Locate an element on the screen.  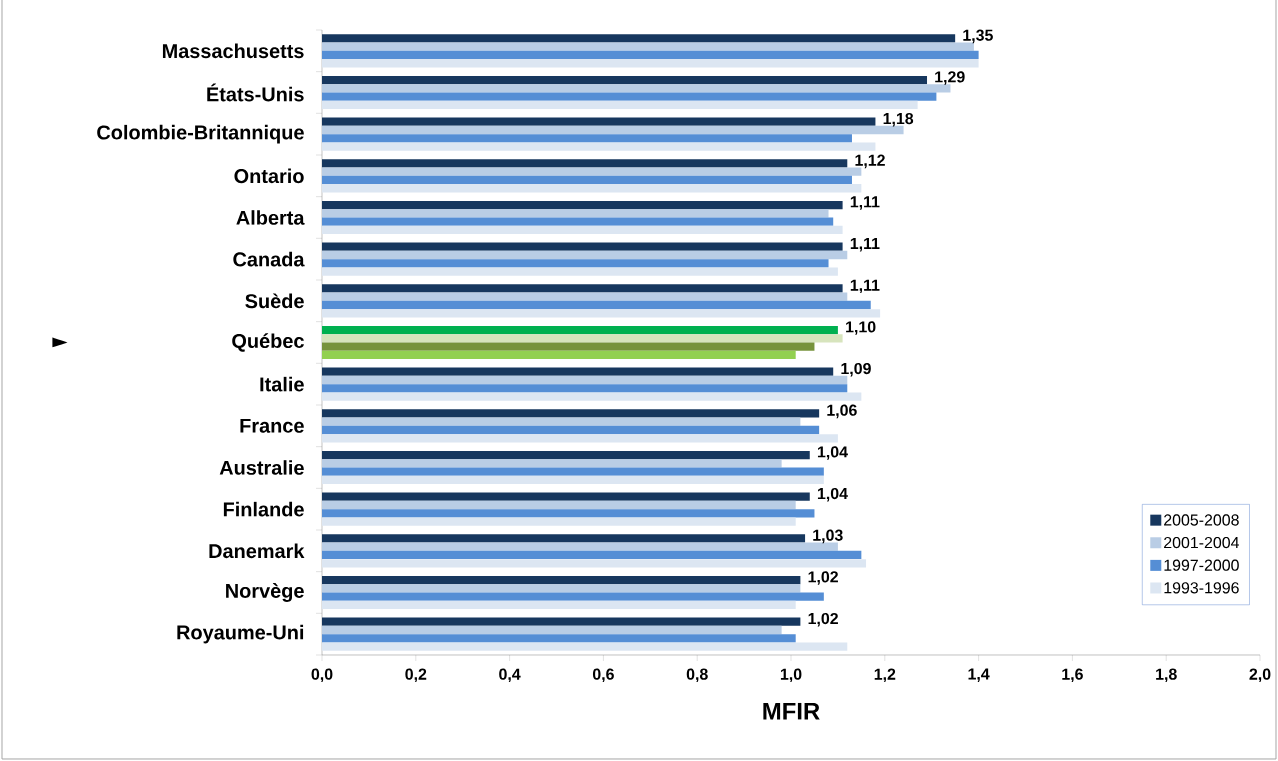
data-label: 1,06 is located at coordinates (842, 411).